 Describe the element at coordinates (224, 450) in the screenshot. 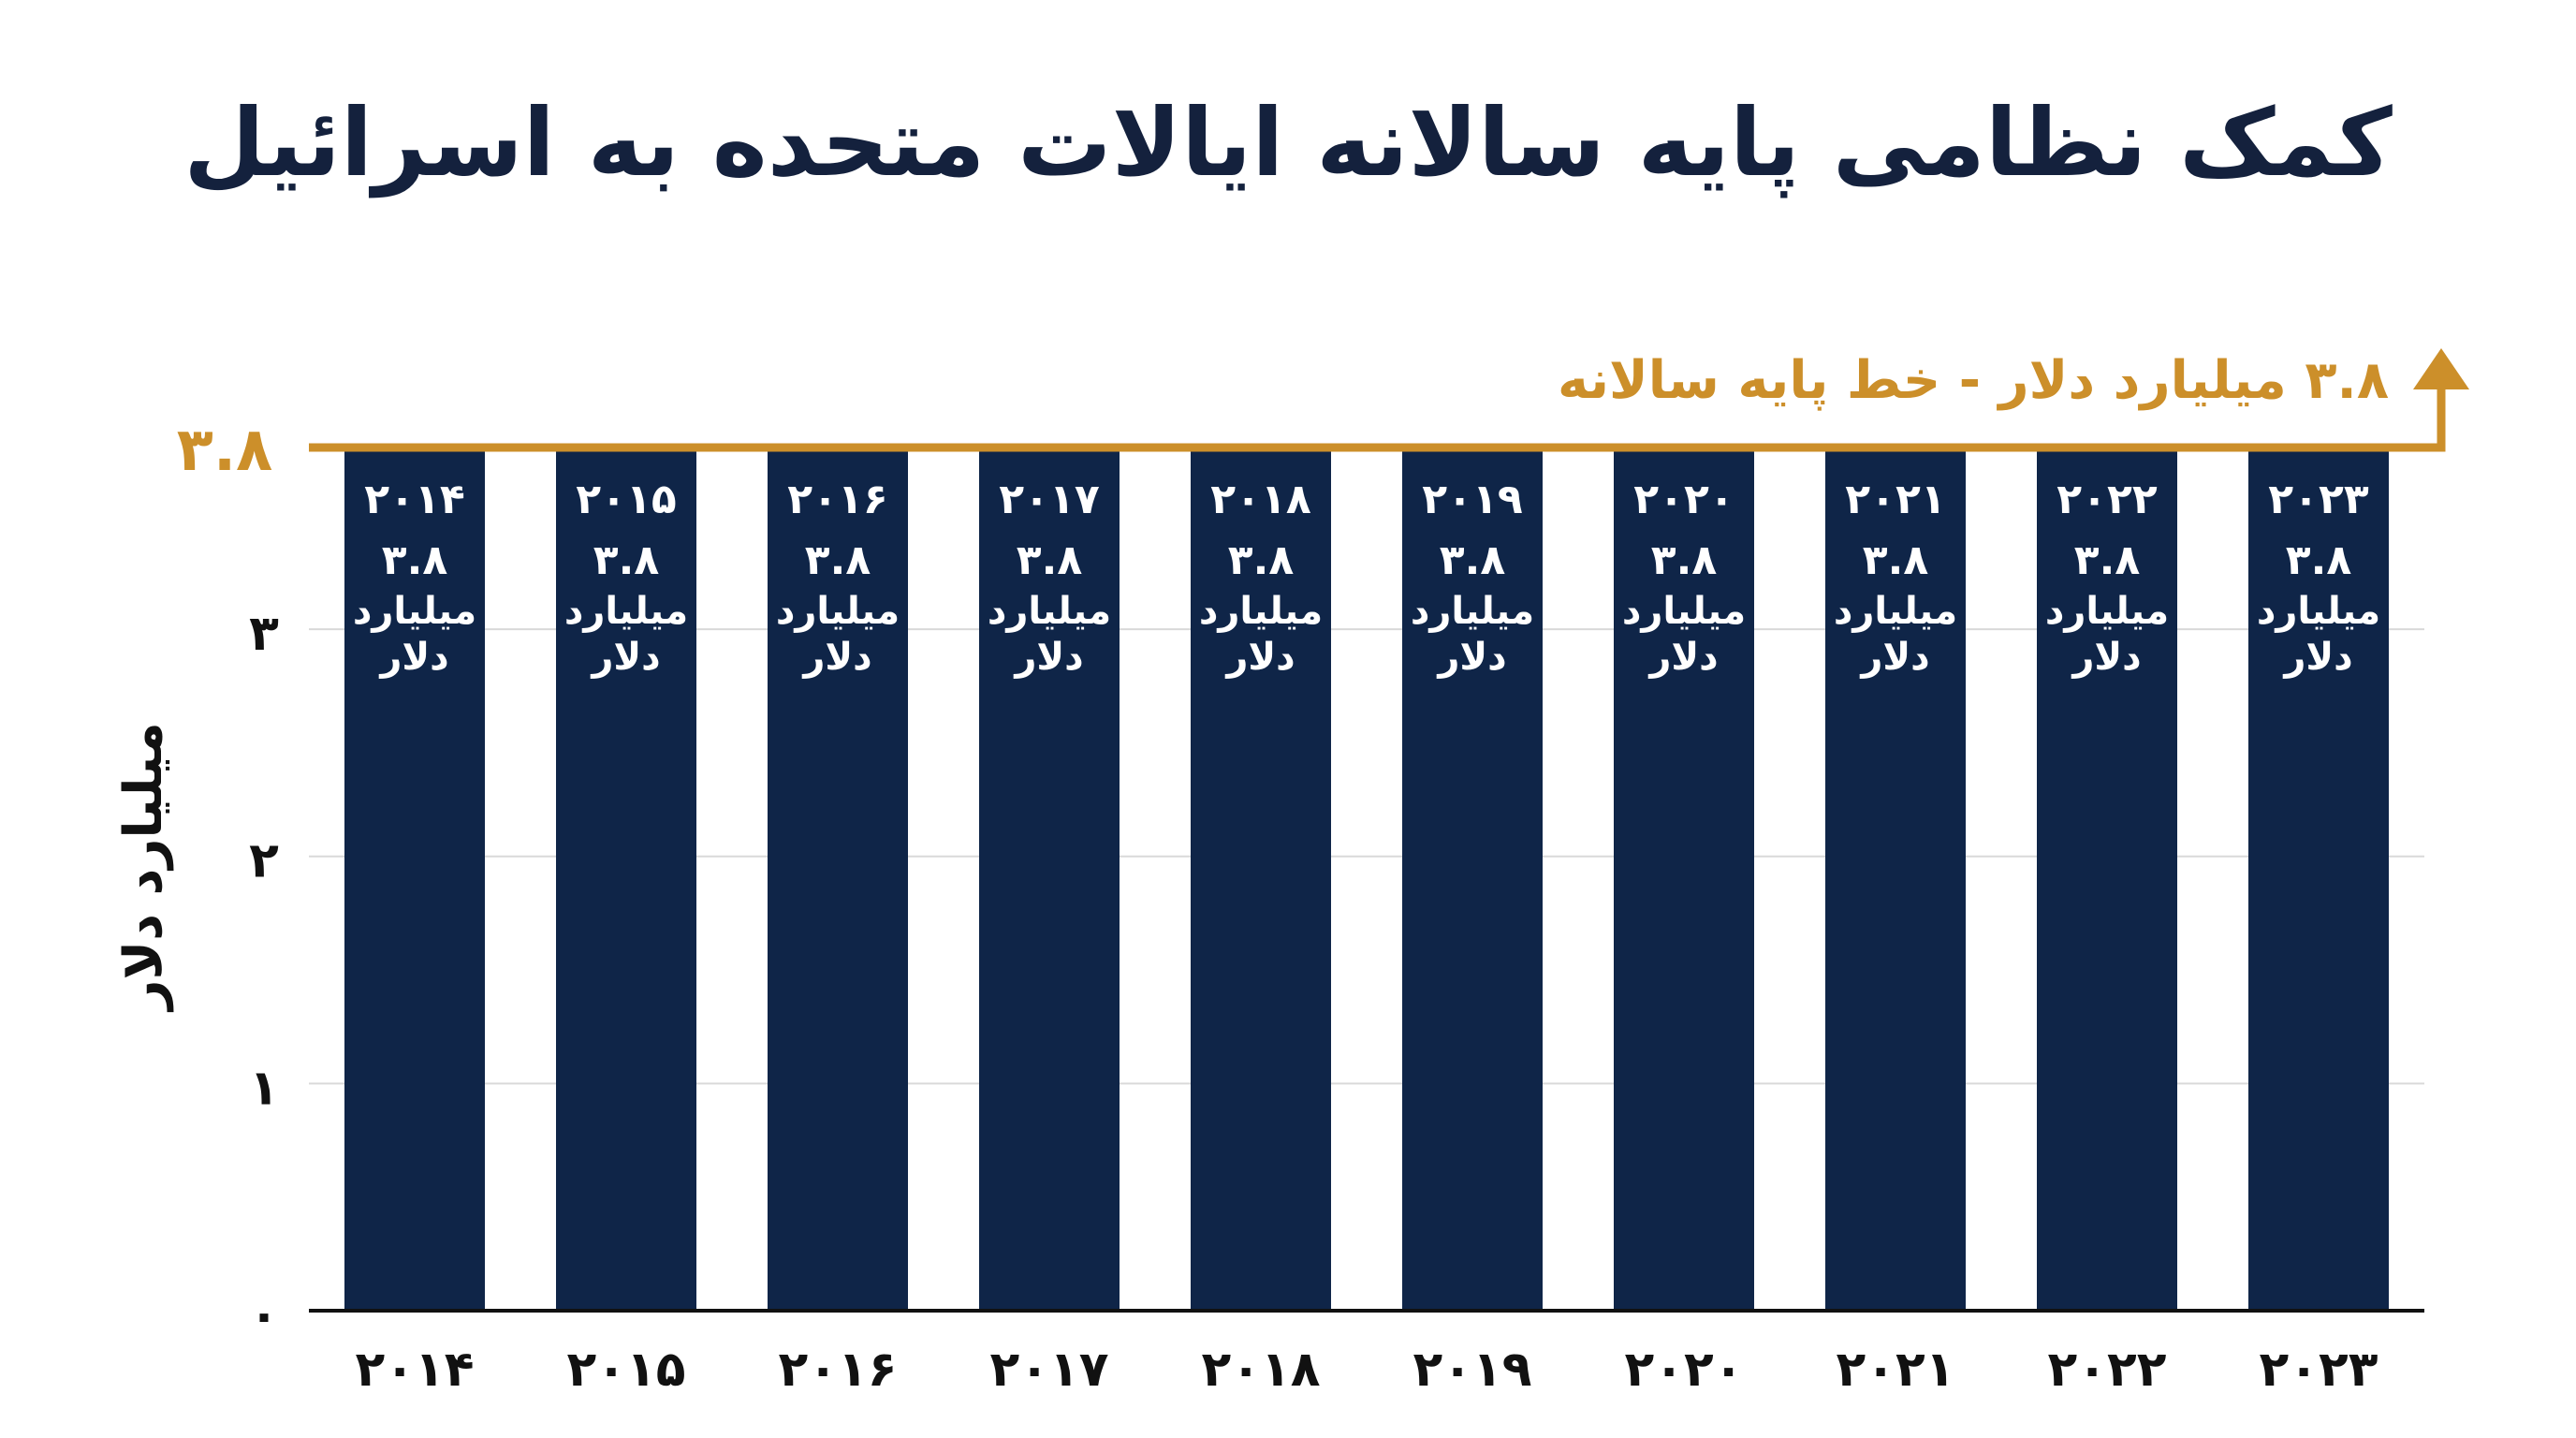

I see `reference-axis-label: ۳.۸` at that location.